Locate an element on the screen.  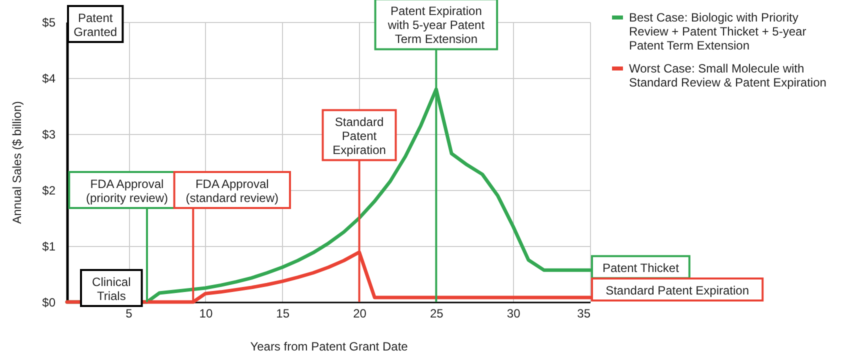
x-axis-title: Years from Patent Grant Date is located at coordinates (329, 347).